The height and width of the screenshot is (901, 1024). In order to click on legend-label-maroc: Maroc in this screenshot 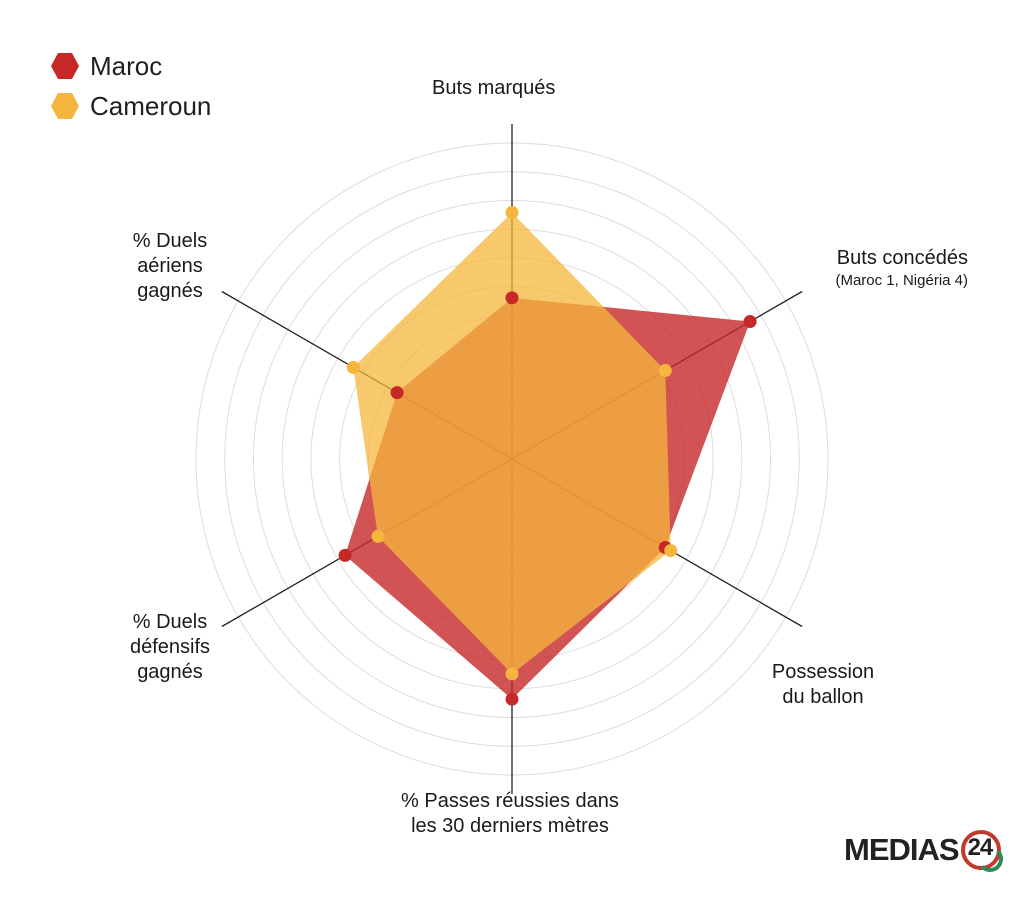, I will do `click(126, 65)`.